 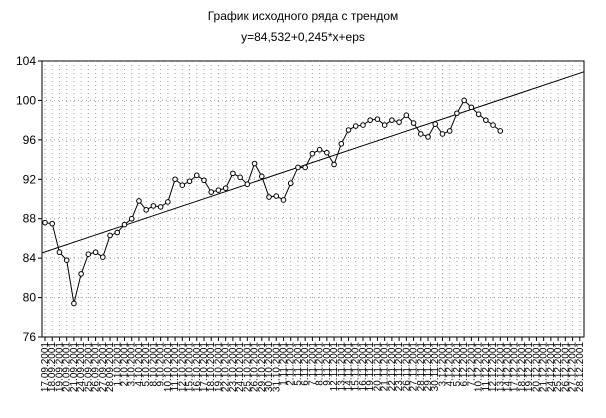 I want to click on x-tick-label: 26.11.2001, so click(x=406, y=367).